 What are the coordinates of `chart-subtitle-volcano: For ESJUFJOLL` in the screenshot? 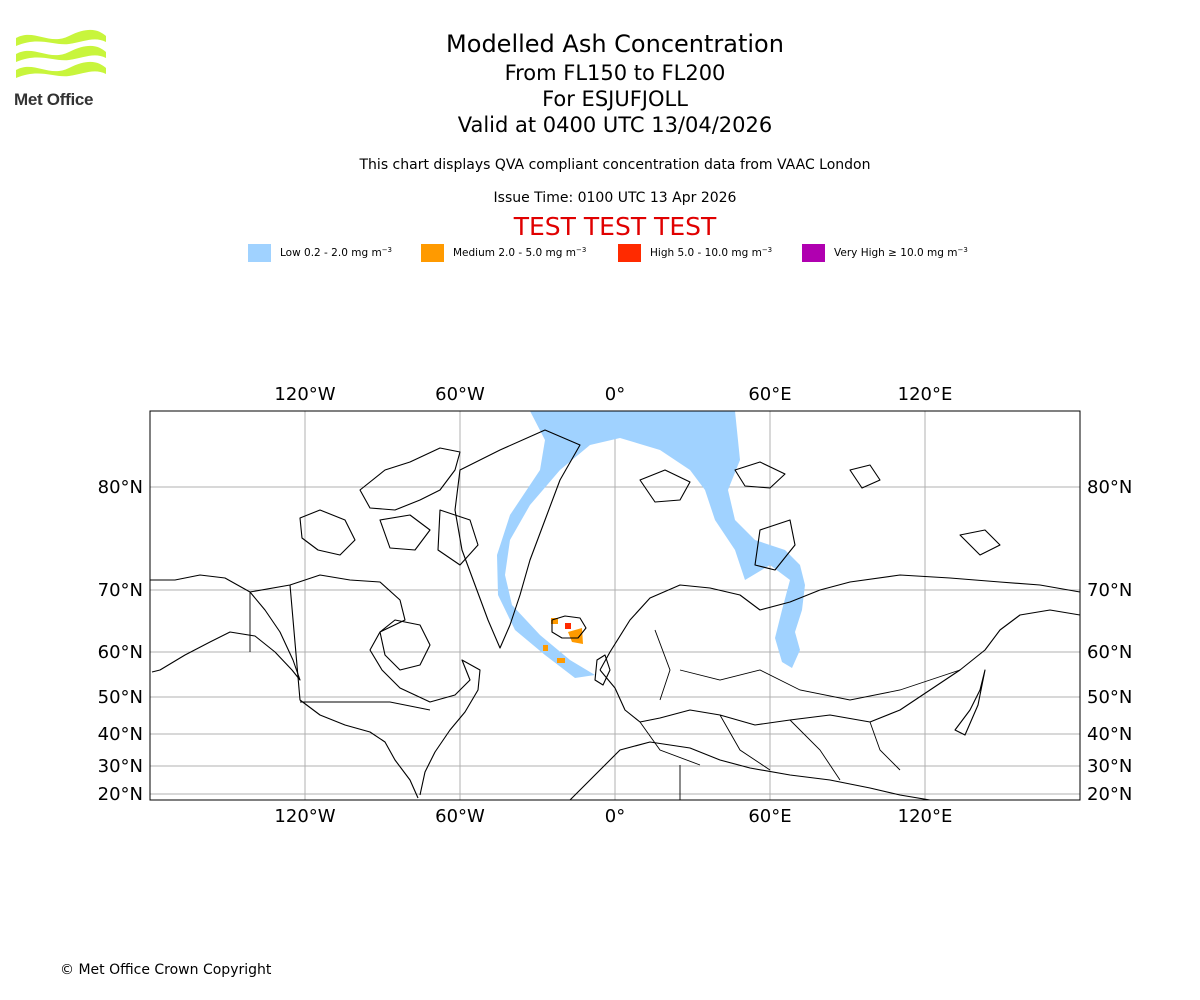 It's located at (615, 99).